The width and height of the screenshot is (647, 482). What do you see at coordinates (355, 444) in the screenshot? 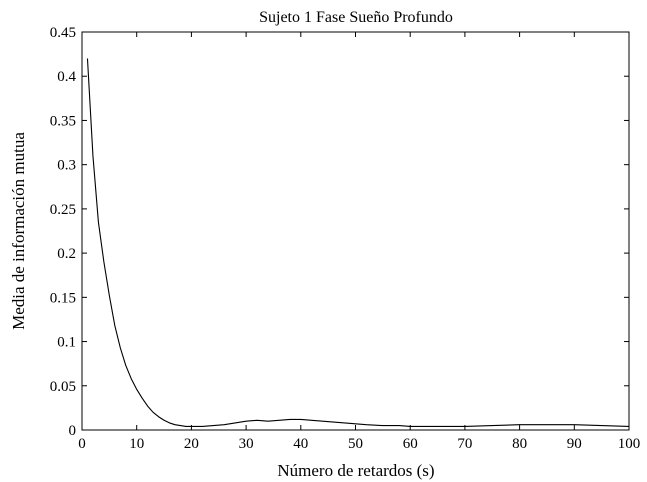
I see `x-tick-label: 50` at bounding box center [355, 444].